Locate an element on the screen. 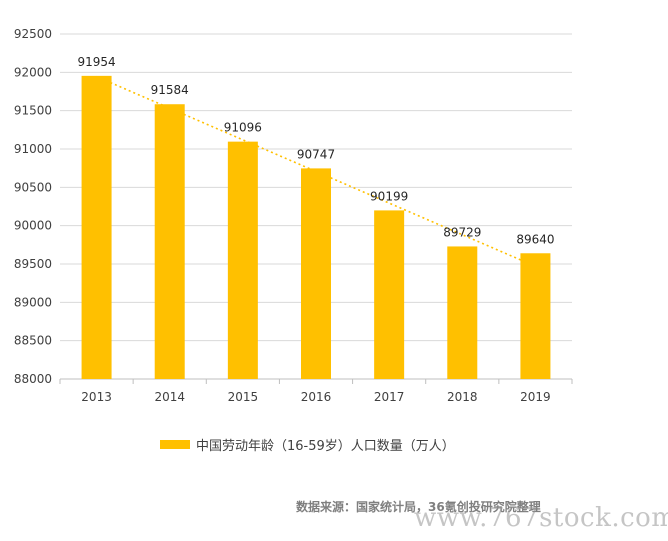 This screenshot has height=541, width=668. y-tick-label: 92000 is located at coordinates (33, 72).